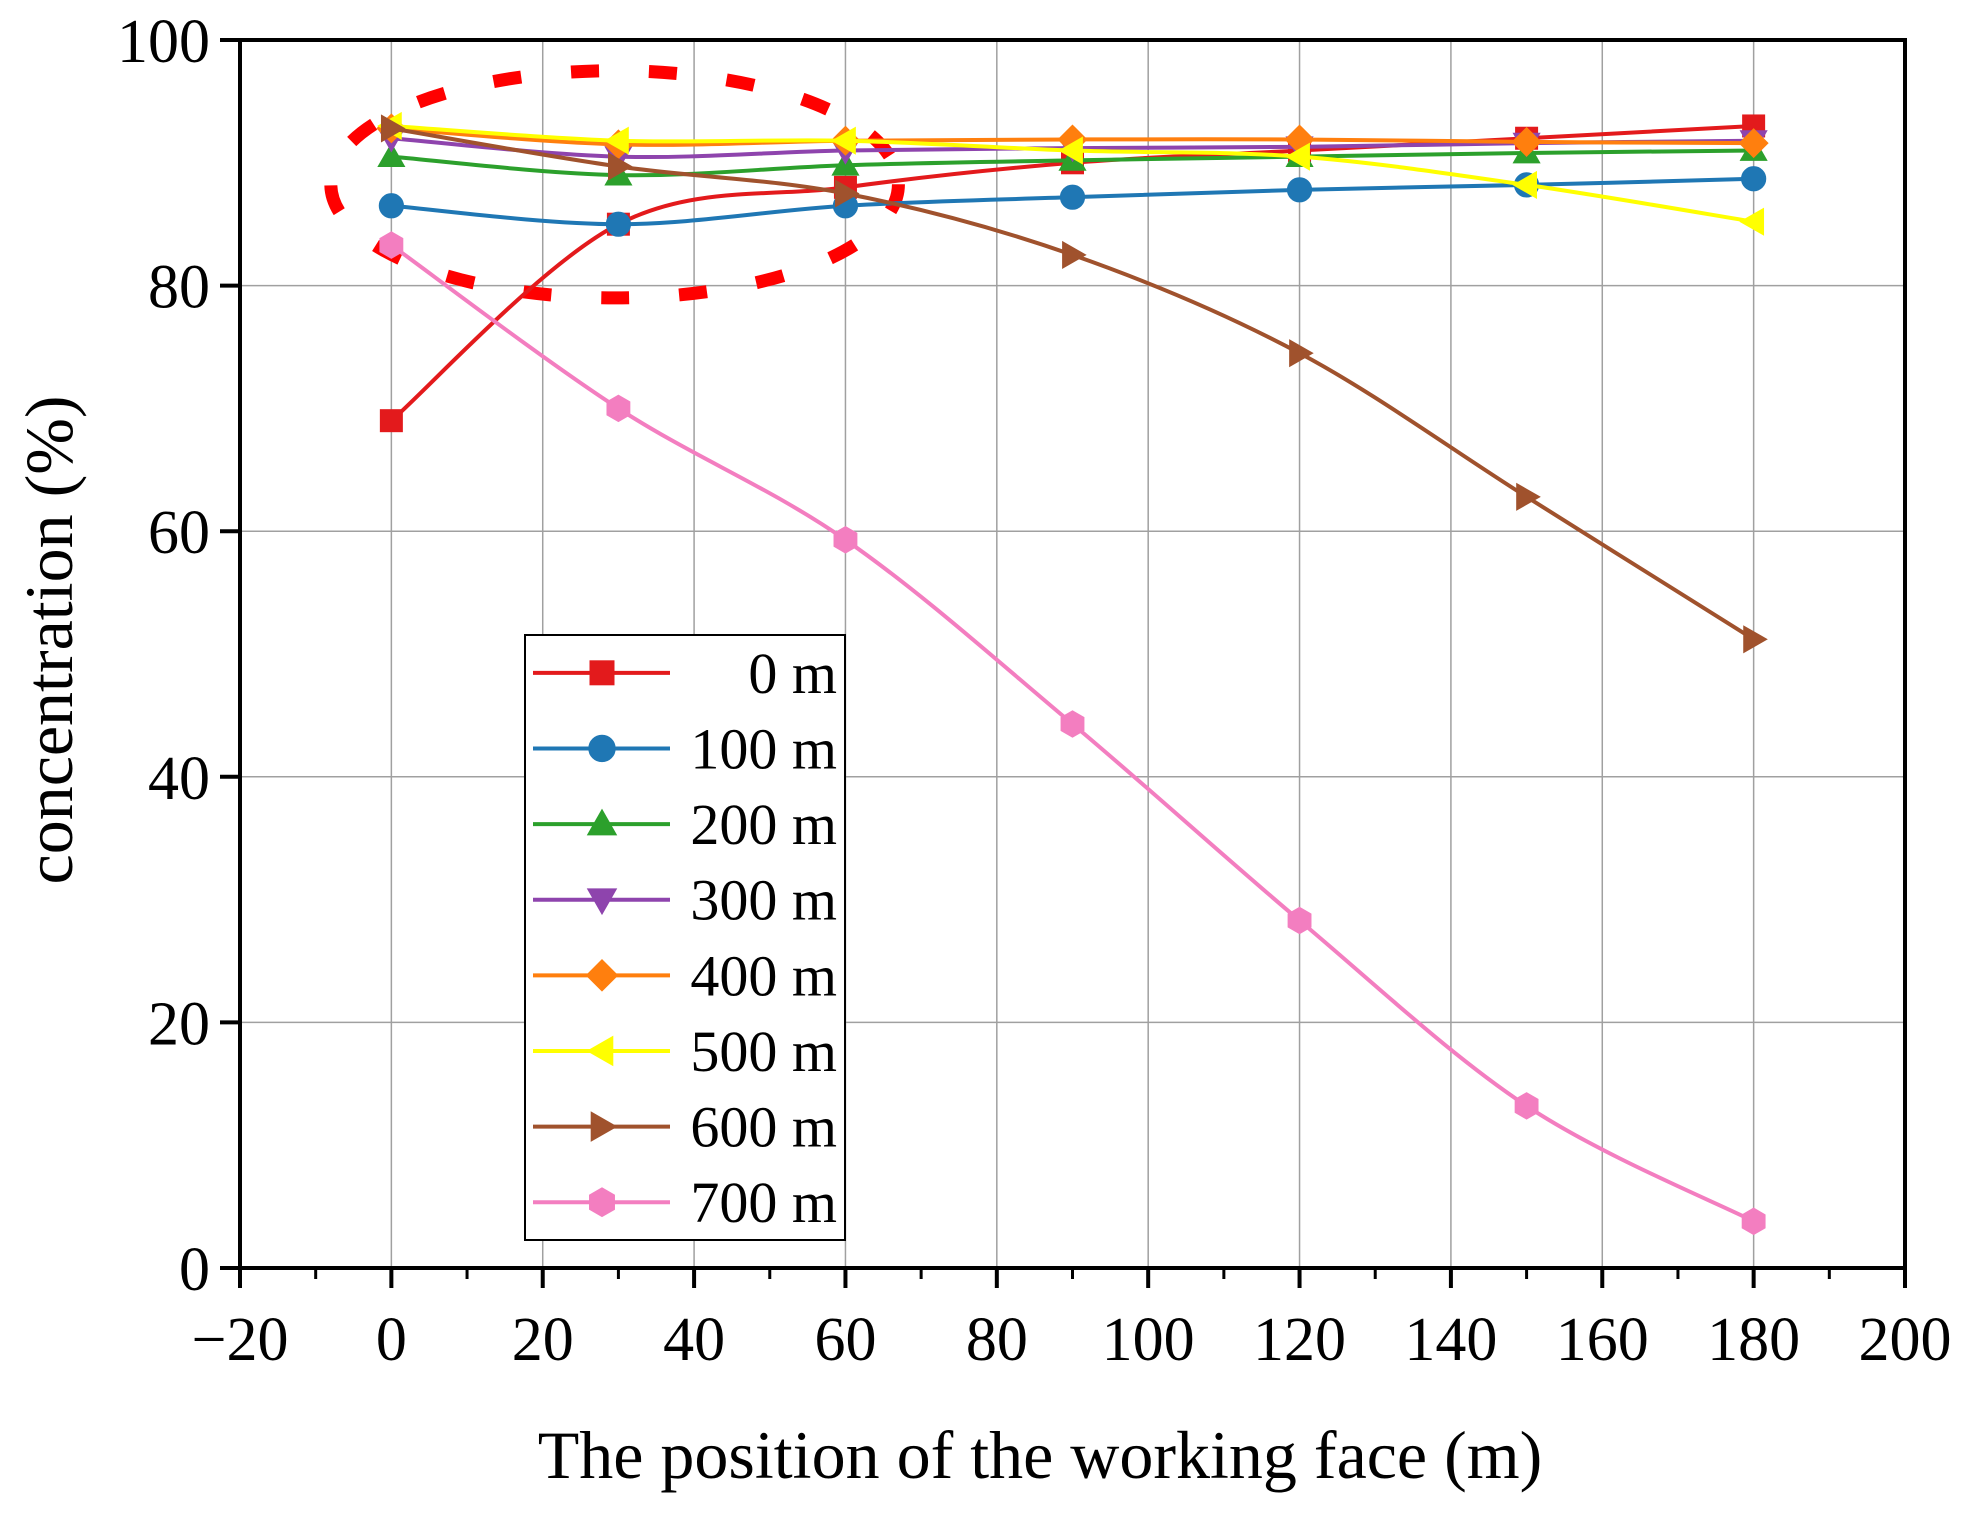 This screenshot has height=1514, width=1970. Describe the element at coordinates (163, 42) in the screenshot. I see `y-tick-label: 100` at that location.